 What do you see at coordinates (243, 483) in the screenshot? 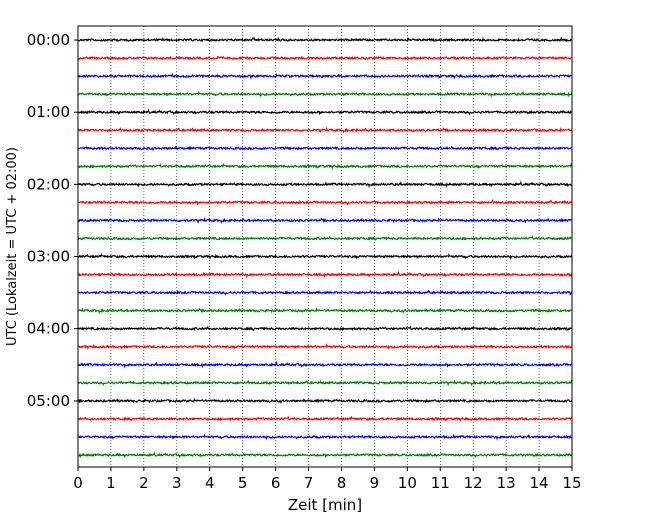
I see `x-tick-label-5: 5` at bounding box center [243, 483].